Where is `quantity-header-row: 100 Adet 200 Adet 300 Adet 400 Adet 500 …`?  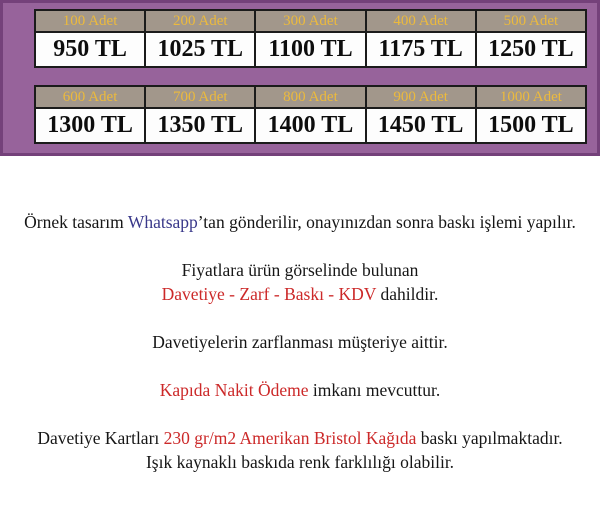
quantity-header-row: 100 Adet 200 Adet 300 Adet 400 Adet 500 … is located at coordinates (310, 21).